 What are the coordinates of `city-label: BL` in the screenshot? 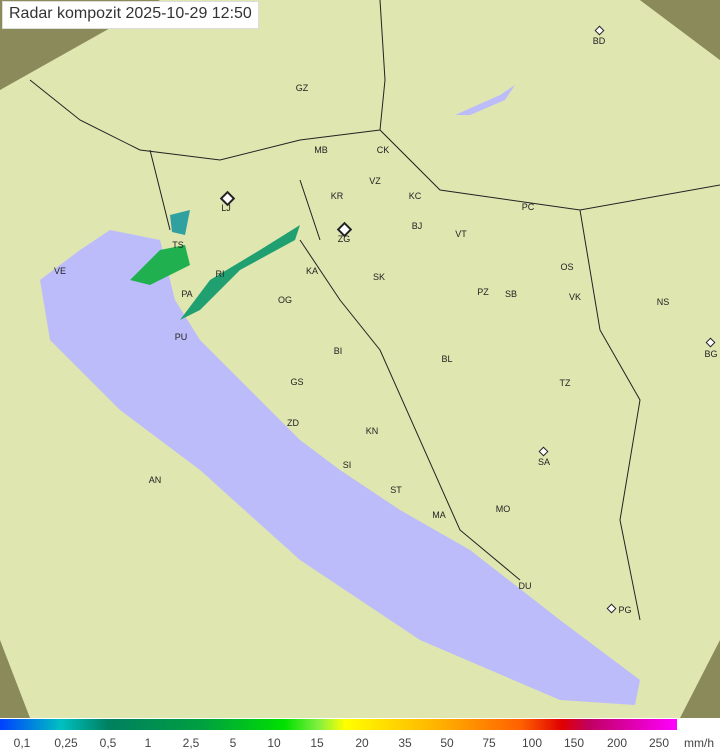 It's located at (447, 359).